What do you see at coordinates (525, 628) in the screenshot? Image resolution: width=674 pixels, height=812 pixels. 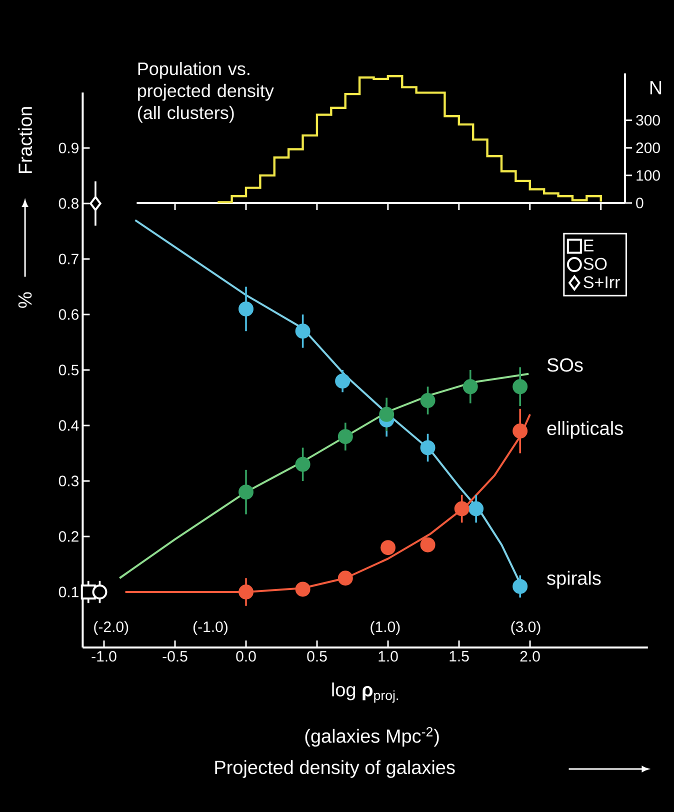 I see `annotation: (3.0)` at bounding box center [525, 628].